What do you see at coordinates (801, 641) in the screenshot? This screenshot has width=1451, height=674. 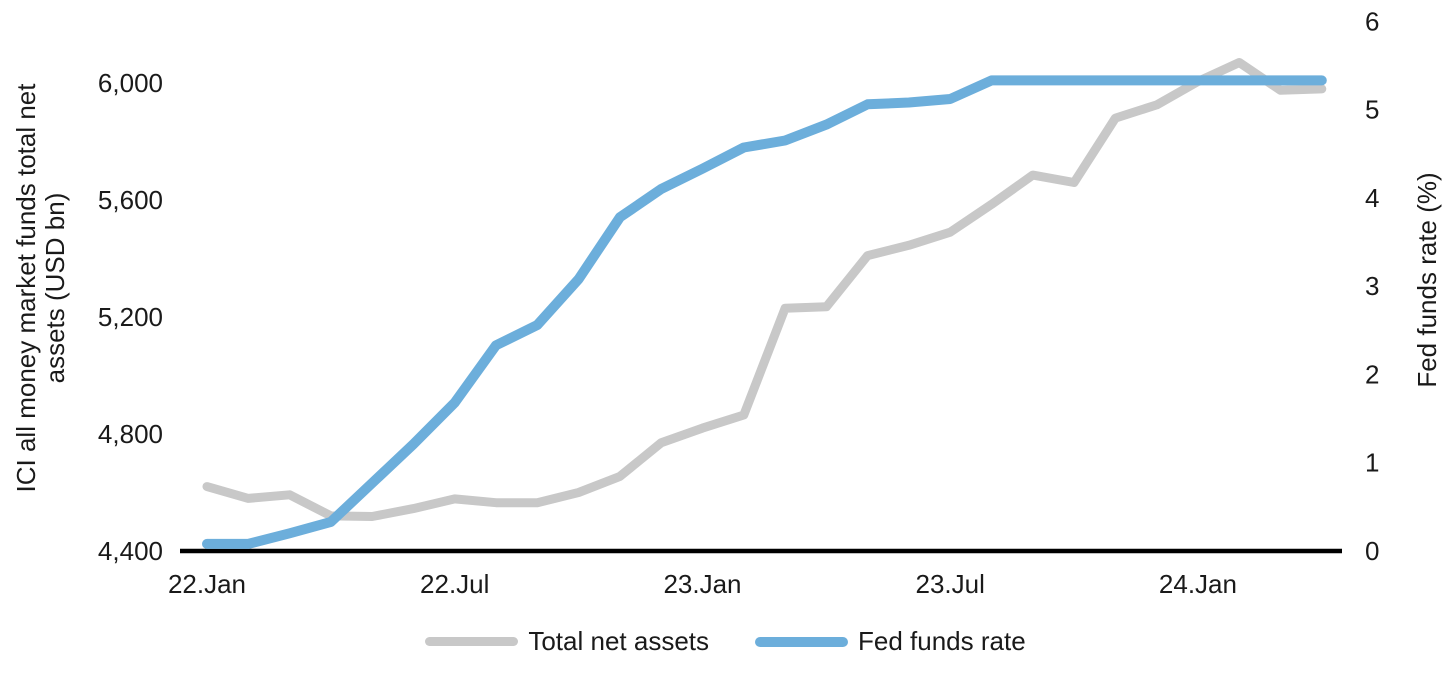 I see `fed-funds-rate-swatch` at bounding box center [801, 641].